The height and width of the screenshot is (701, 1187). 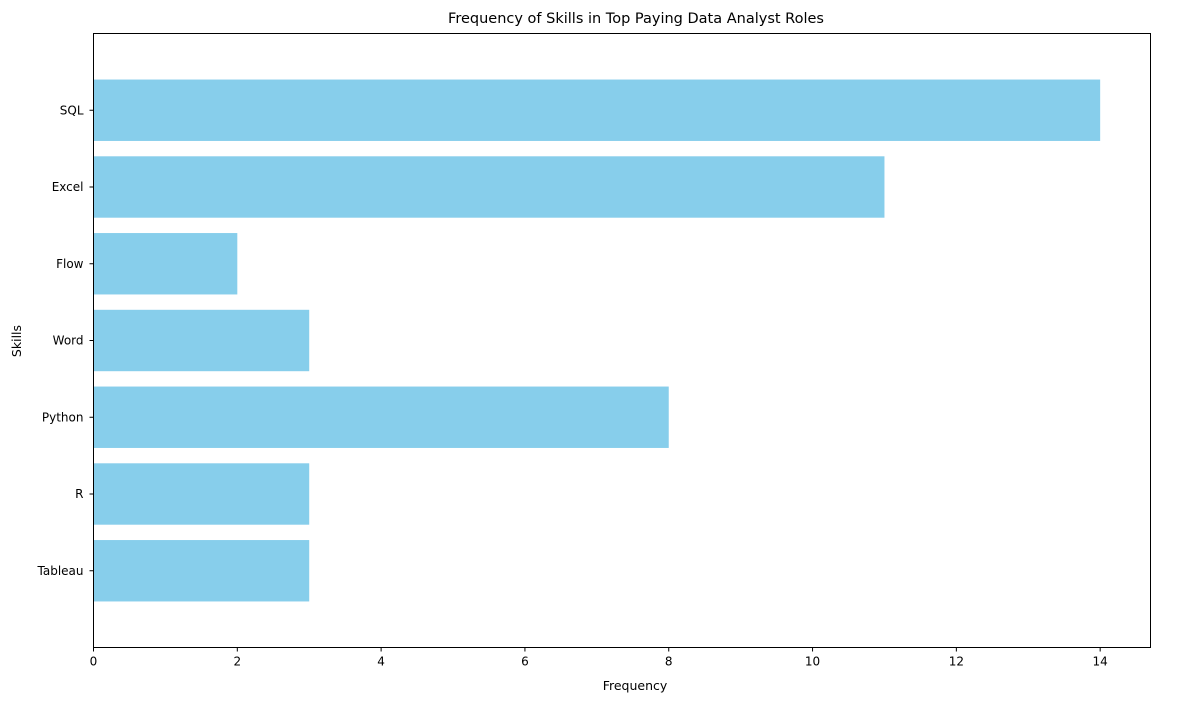 What do you see at coordinates (381, 417) in the screenshot?
I see `bar-python` at bounding box center [381, 417].